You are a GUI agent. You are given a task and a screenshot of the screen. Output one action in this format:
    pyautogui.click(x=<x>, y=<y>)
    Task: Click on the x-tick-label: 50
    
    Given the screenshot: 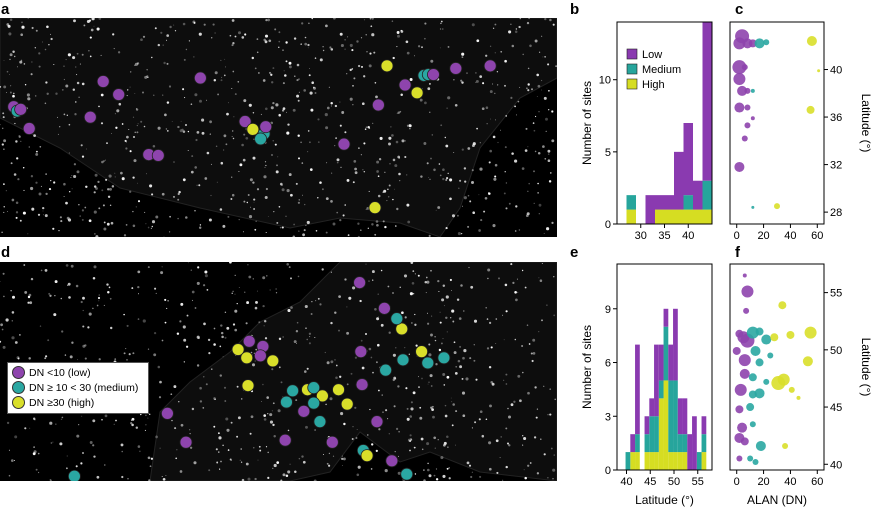 What is the action you would take?
    pyautogui.click(x=674, y=482)
    